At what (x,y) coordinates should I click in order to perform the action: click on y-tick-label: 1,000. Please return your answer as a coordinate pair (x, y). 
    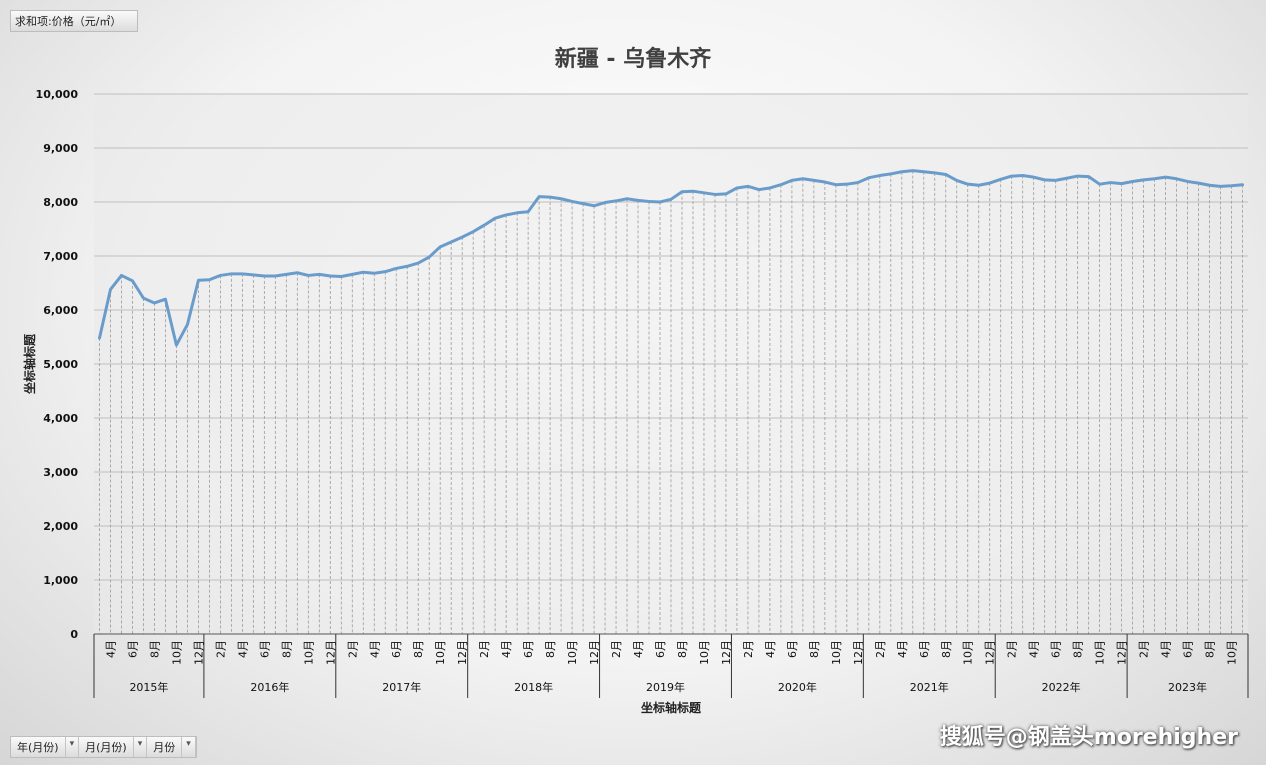
    Looking at the image, I should click on (60, 580).